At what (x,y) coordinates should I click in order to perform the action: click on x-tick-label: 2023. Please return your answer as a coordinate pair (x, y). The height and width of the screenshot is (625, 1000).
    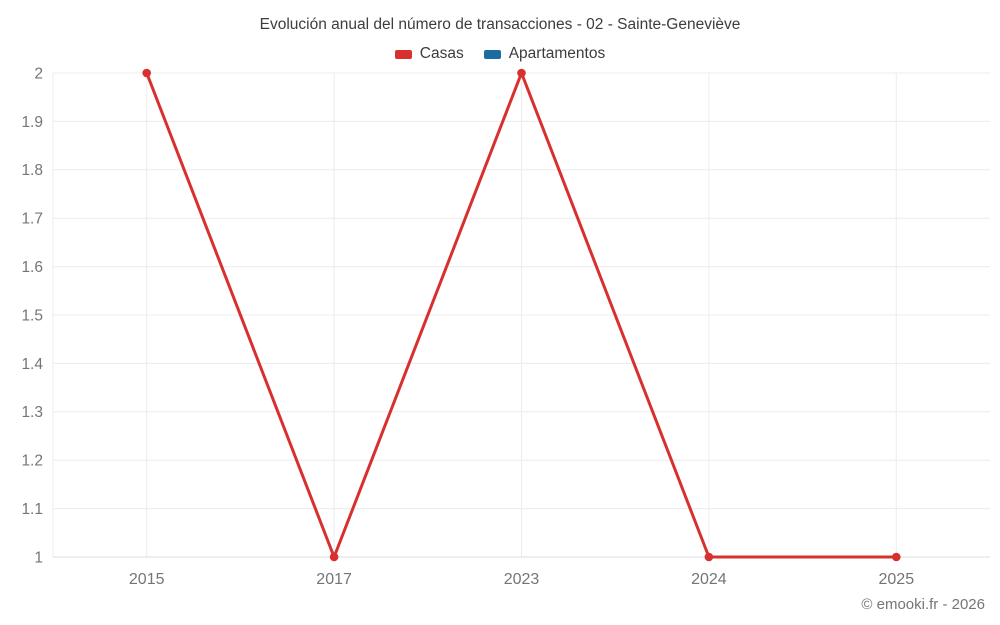
    Looking at the image, I should click on (522, 579).